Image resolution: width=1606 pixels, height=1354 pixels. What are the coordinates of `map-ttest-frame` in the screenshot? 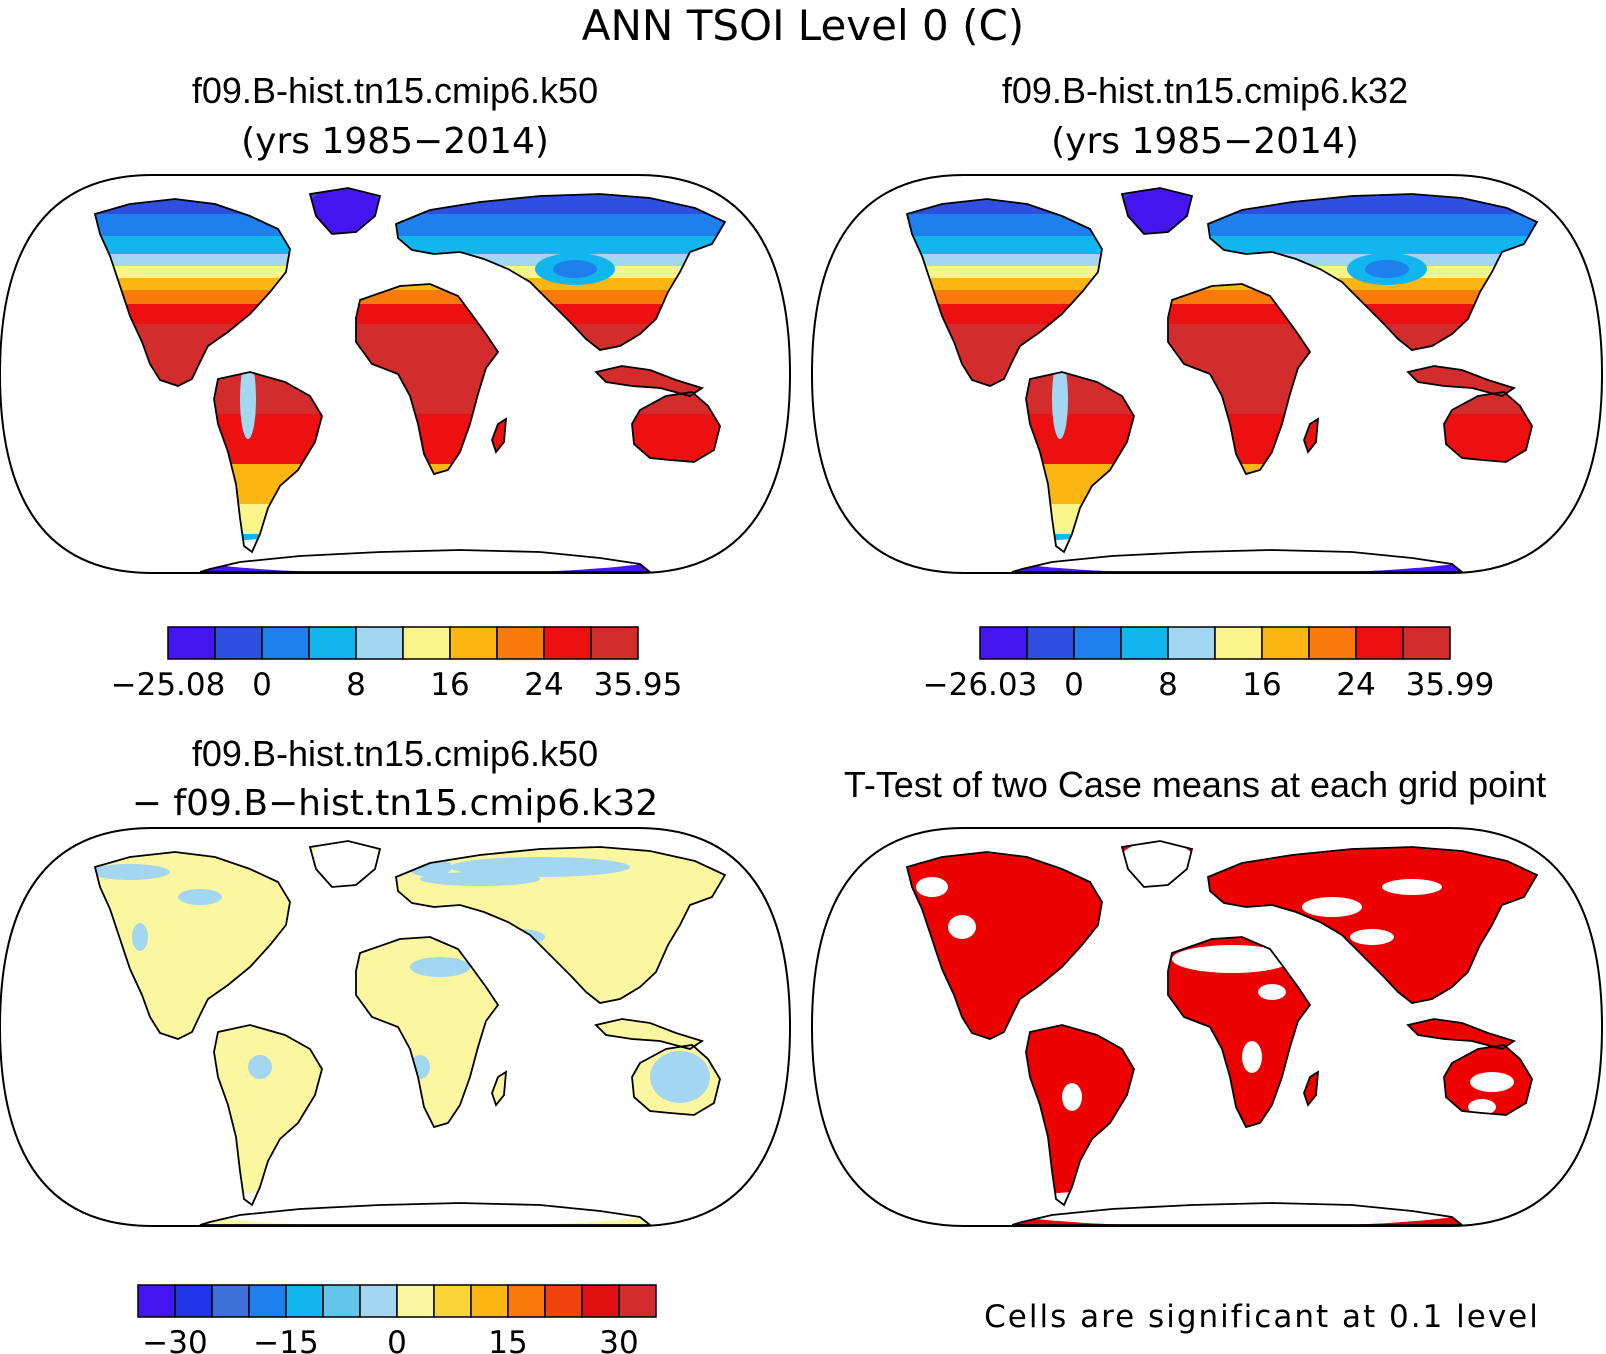 It's located at (1207, 1027).